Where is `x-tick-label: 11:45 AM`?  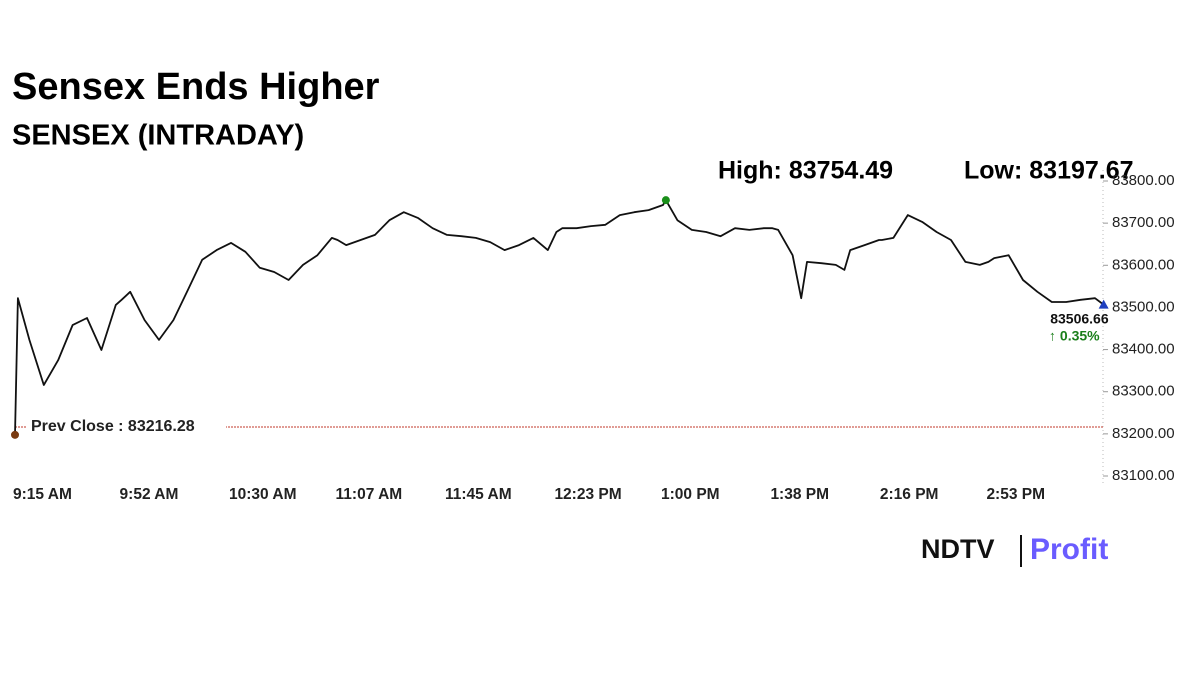
x-tick-label: 11:45 AM is located at coordinates (478, 494).